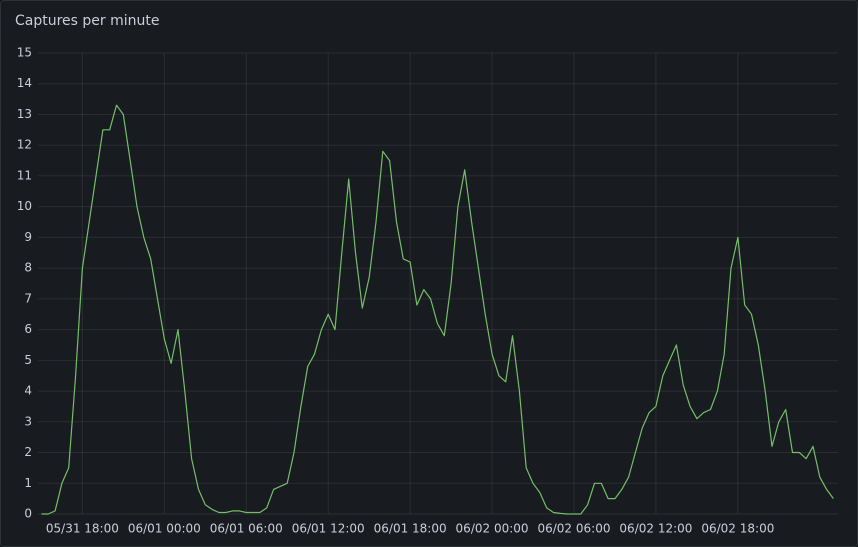 The width and height of the screenshot is (858, 547). Describe the element at coordinates (24, 83) in the screenshot. I see `y-tick-label: 14` at that location.